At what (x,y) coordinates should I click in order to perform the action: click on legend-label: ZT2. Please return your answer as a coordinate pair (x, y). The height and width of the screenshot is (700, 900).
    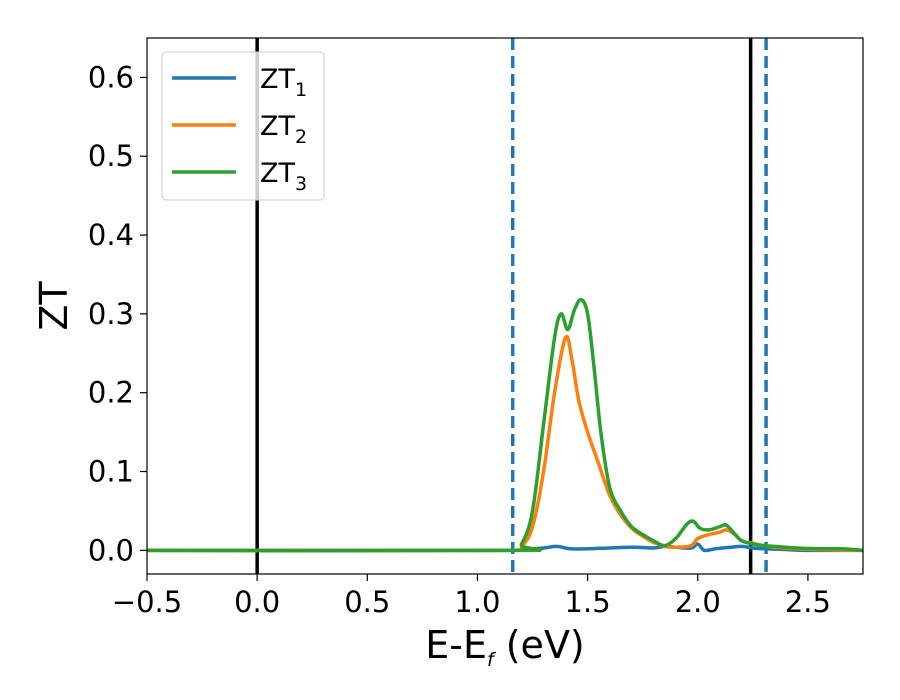
    Looking at the image, I should click on (283, 129).